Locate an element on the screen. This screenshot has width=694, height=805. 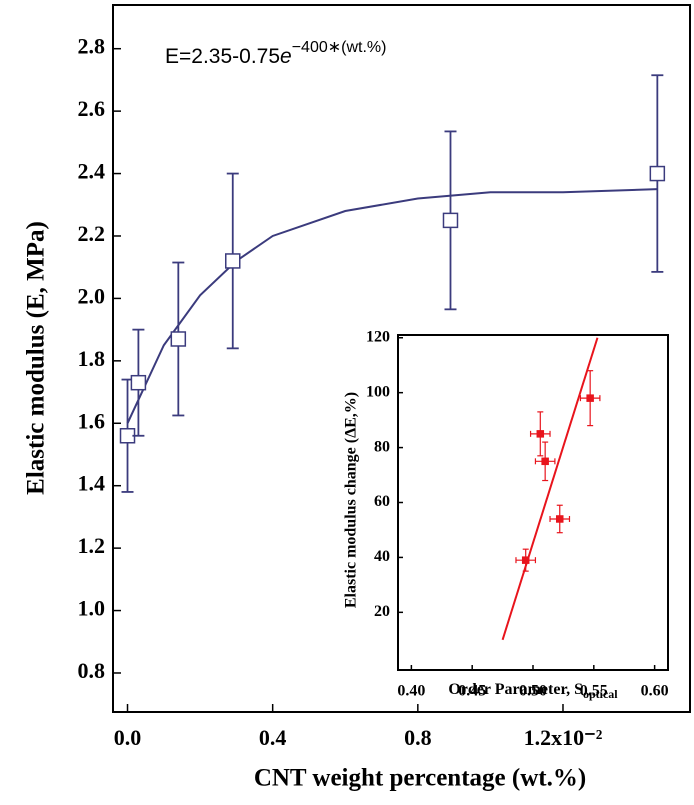
y-tick-label: 2.2 is located at coordinates (92, 233).